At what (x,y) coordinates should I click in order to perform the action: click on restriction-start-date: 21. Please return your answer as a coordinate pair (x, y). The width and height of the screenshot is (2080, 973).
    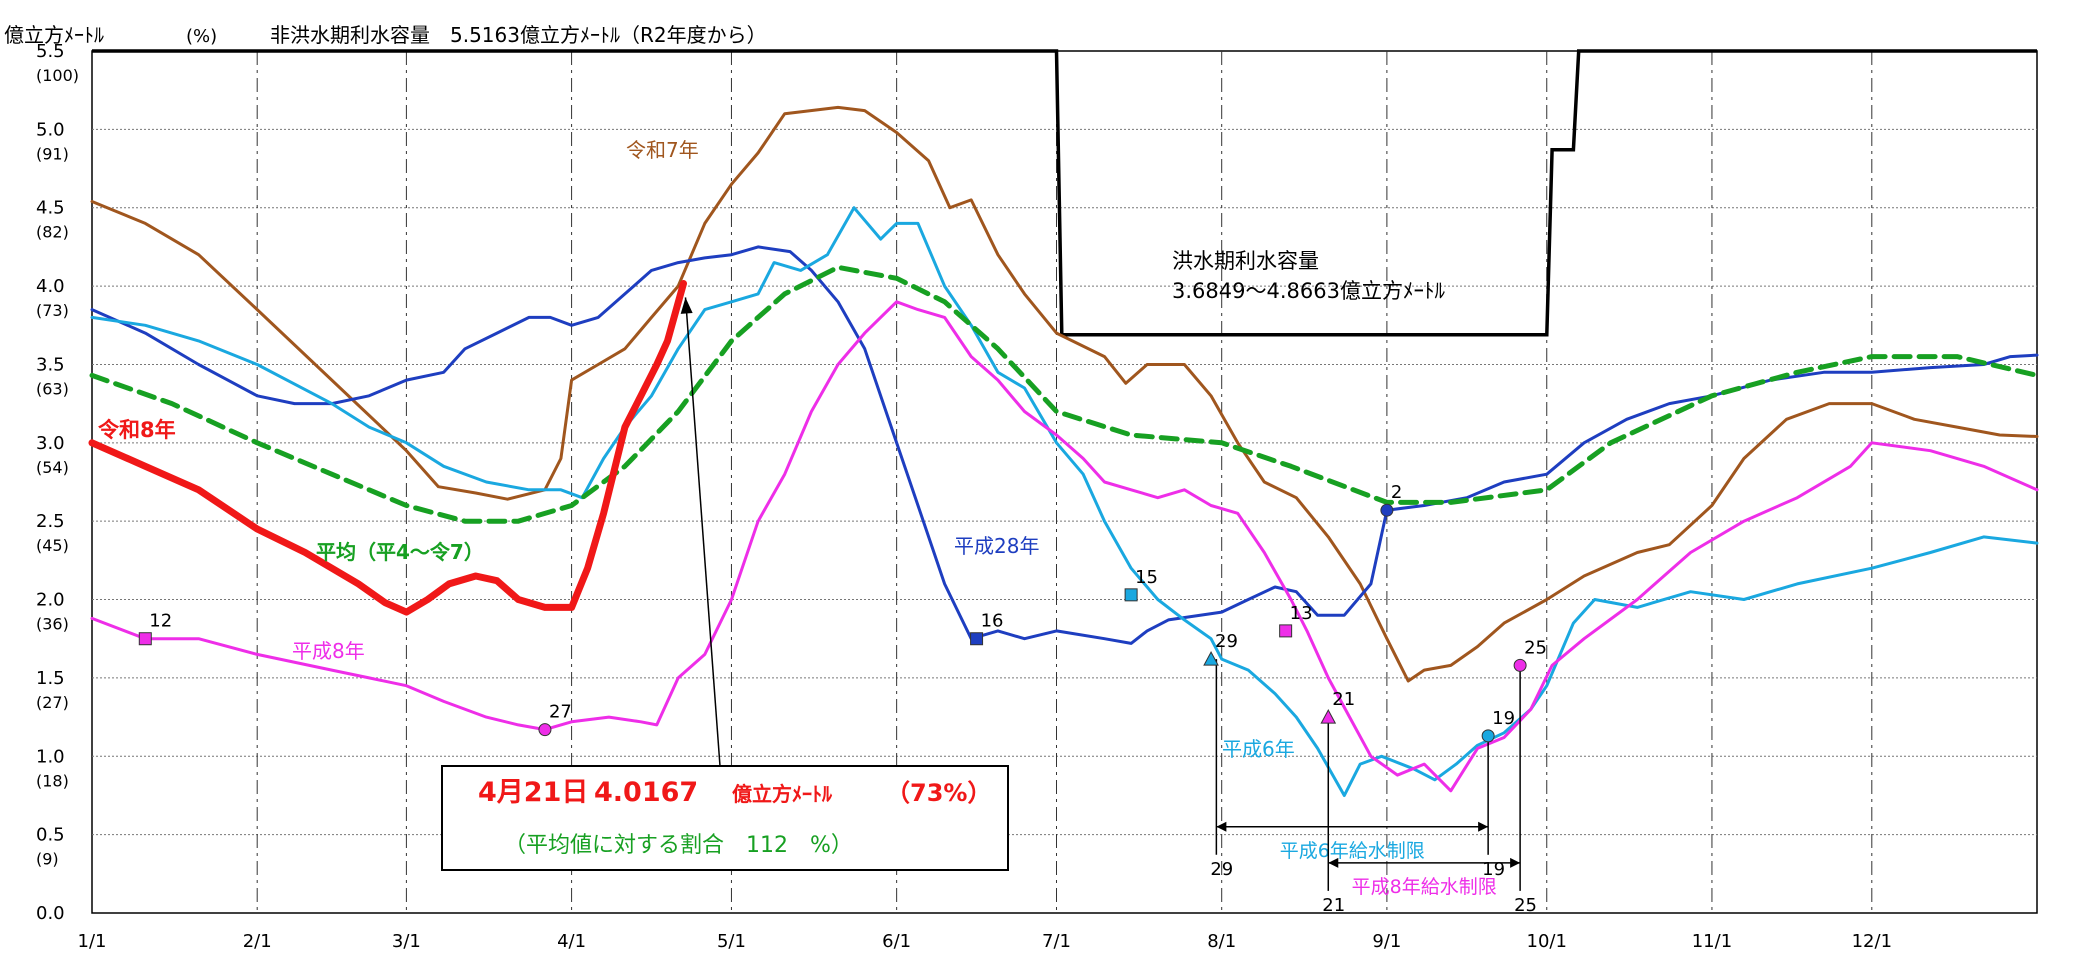
    Looking at the image, I should click on (1333, 905).